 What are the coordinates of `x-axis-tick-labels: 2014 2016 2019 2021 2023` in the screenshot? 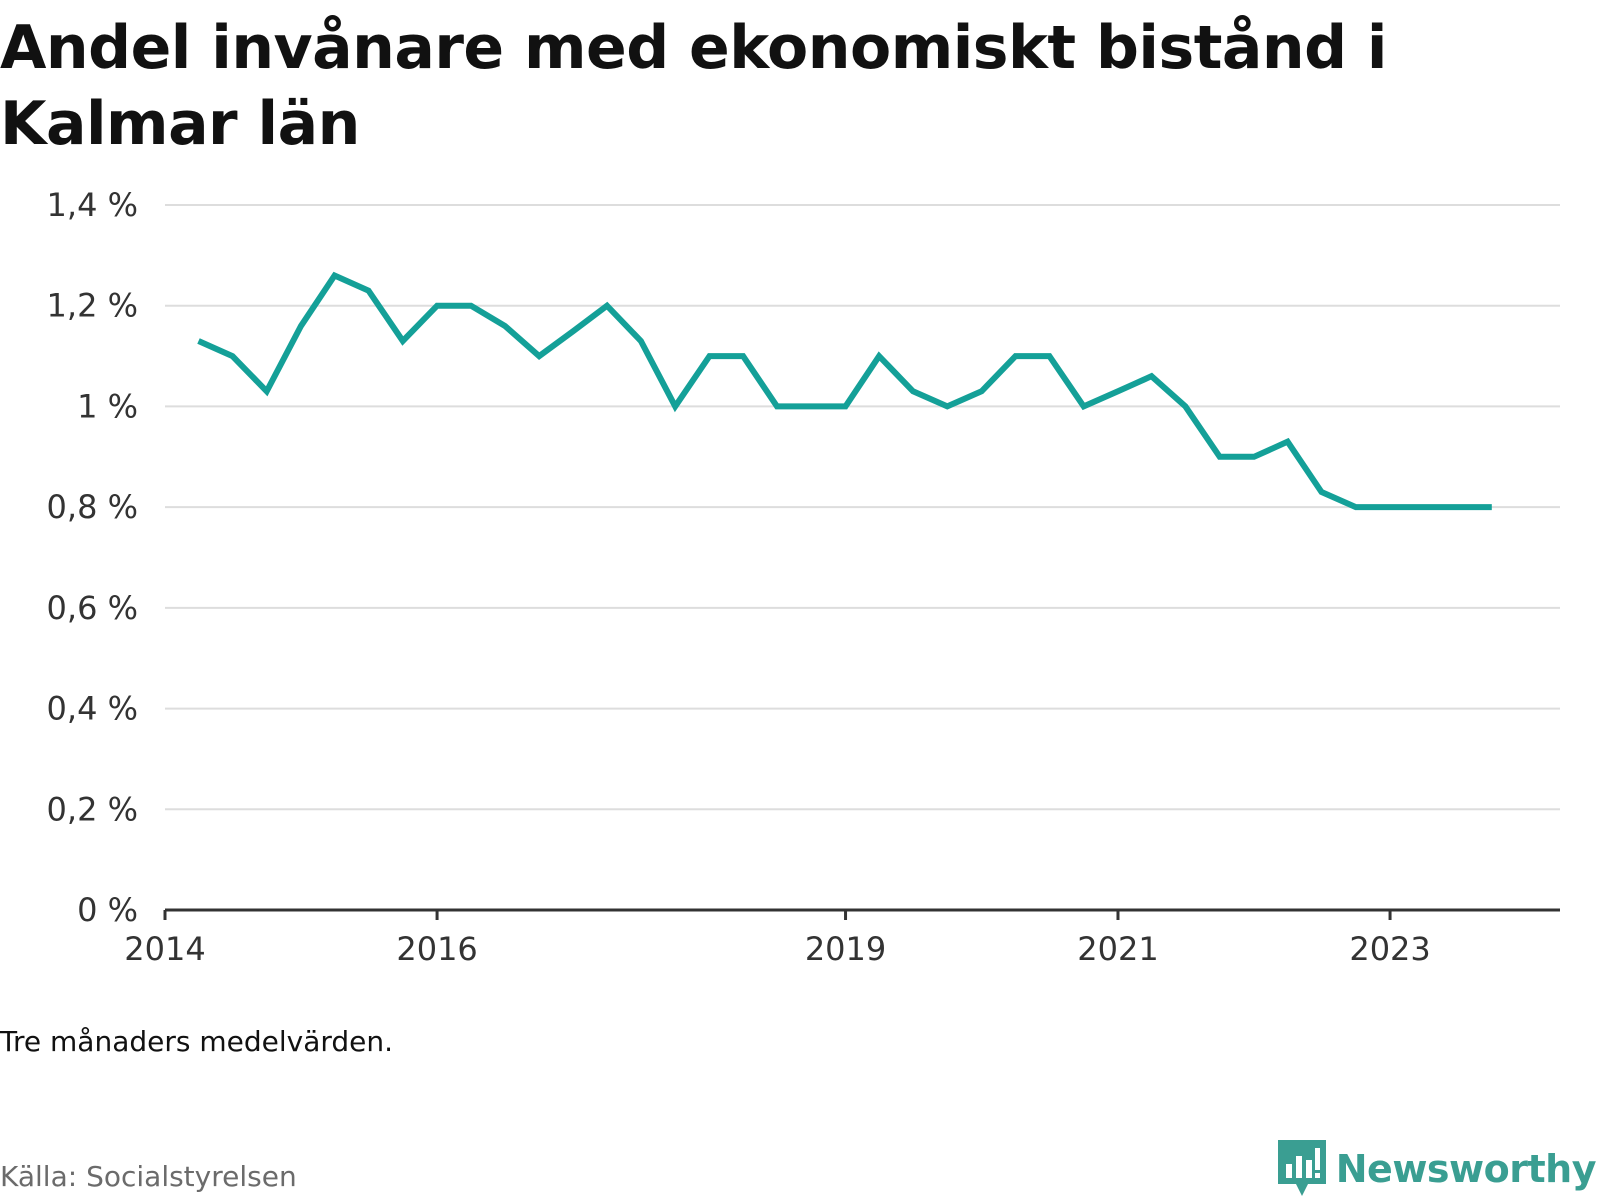 It's located at (777, 949).